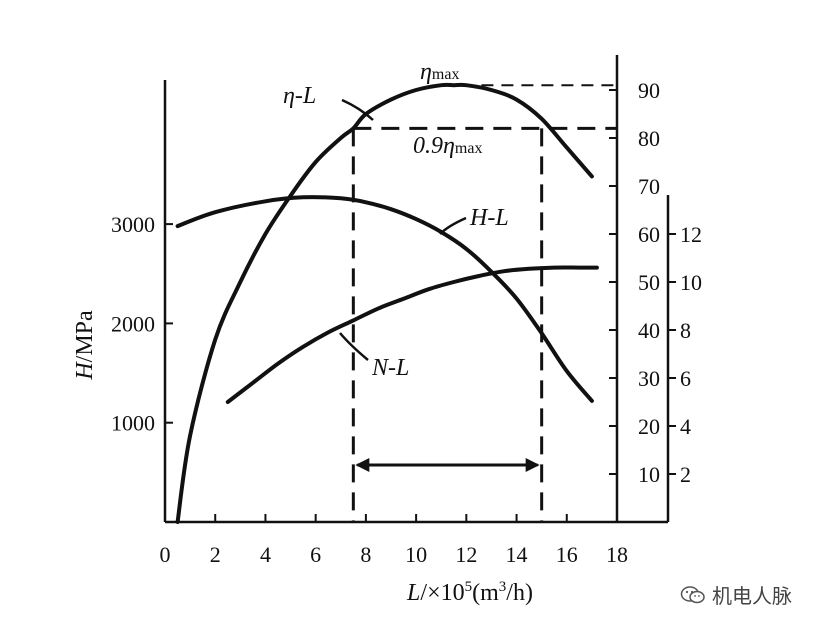 This screenshot has height=630, width=823. I want to click on series-n-l-label: N-L, so click(390, 368).